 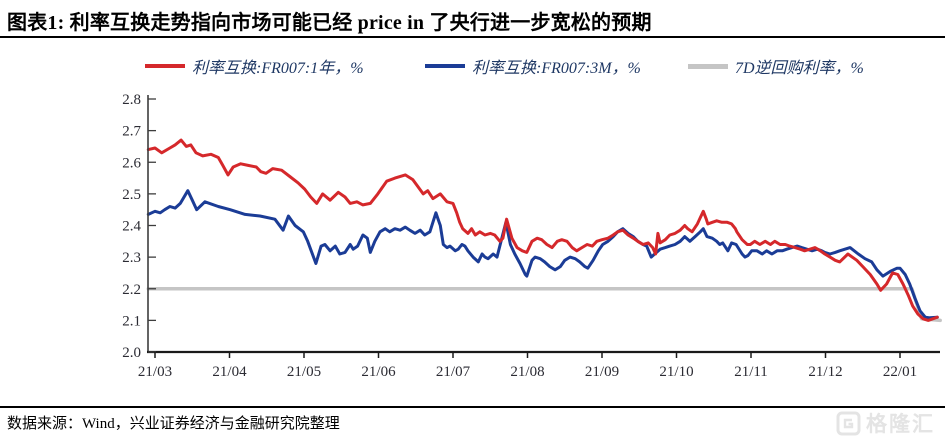 What do you see at coordinates (472, 407) in the screenshot?
I see `footer-divider` at bounding box center [472, 407].